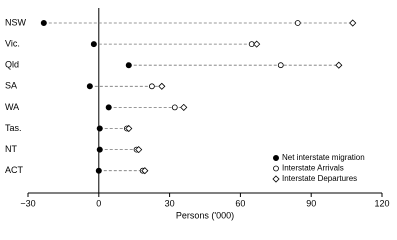 This screenshot has width=397, height=240. I want to click on y-tick-label: NT, so click(11, 149).